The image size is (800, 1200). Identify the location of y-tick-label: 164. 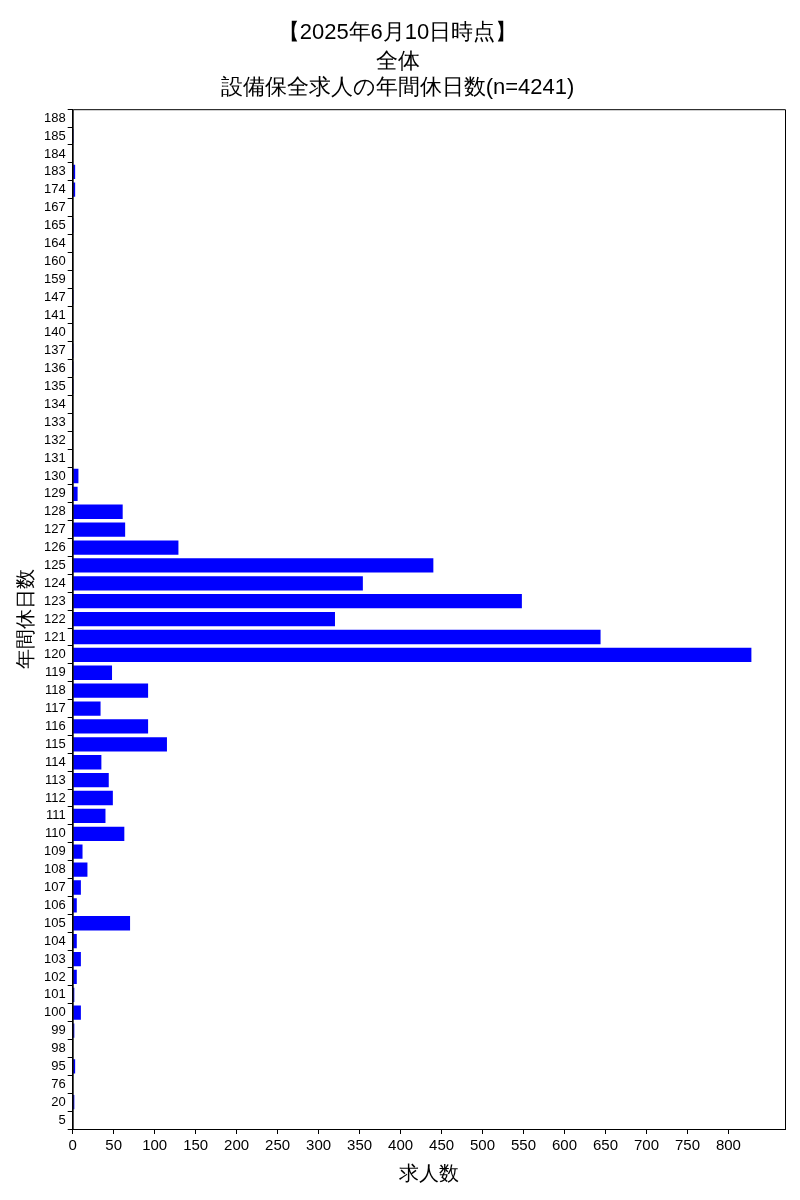
(54, 242).